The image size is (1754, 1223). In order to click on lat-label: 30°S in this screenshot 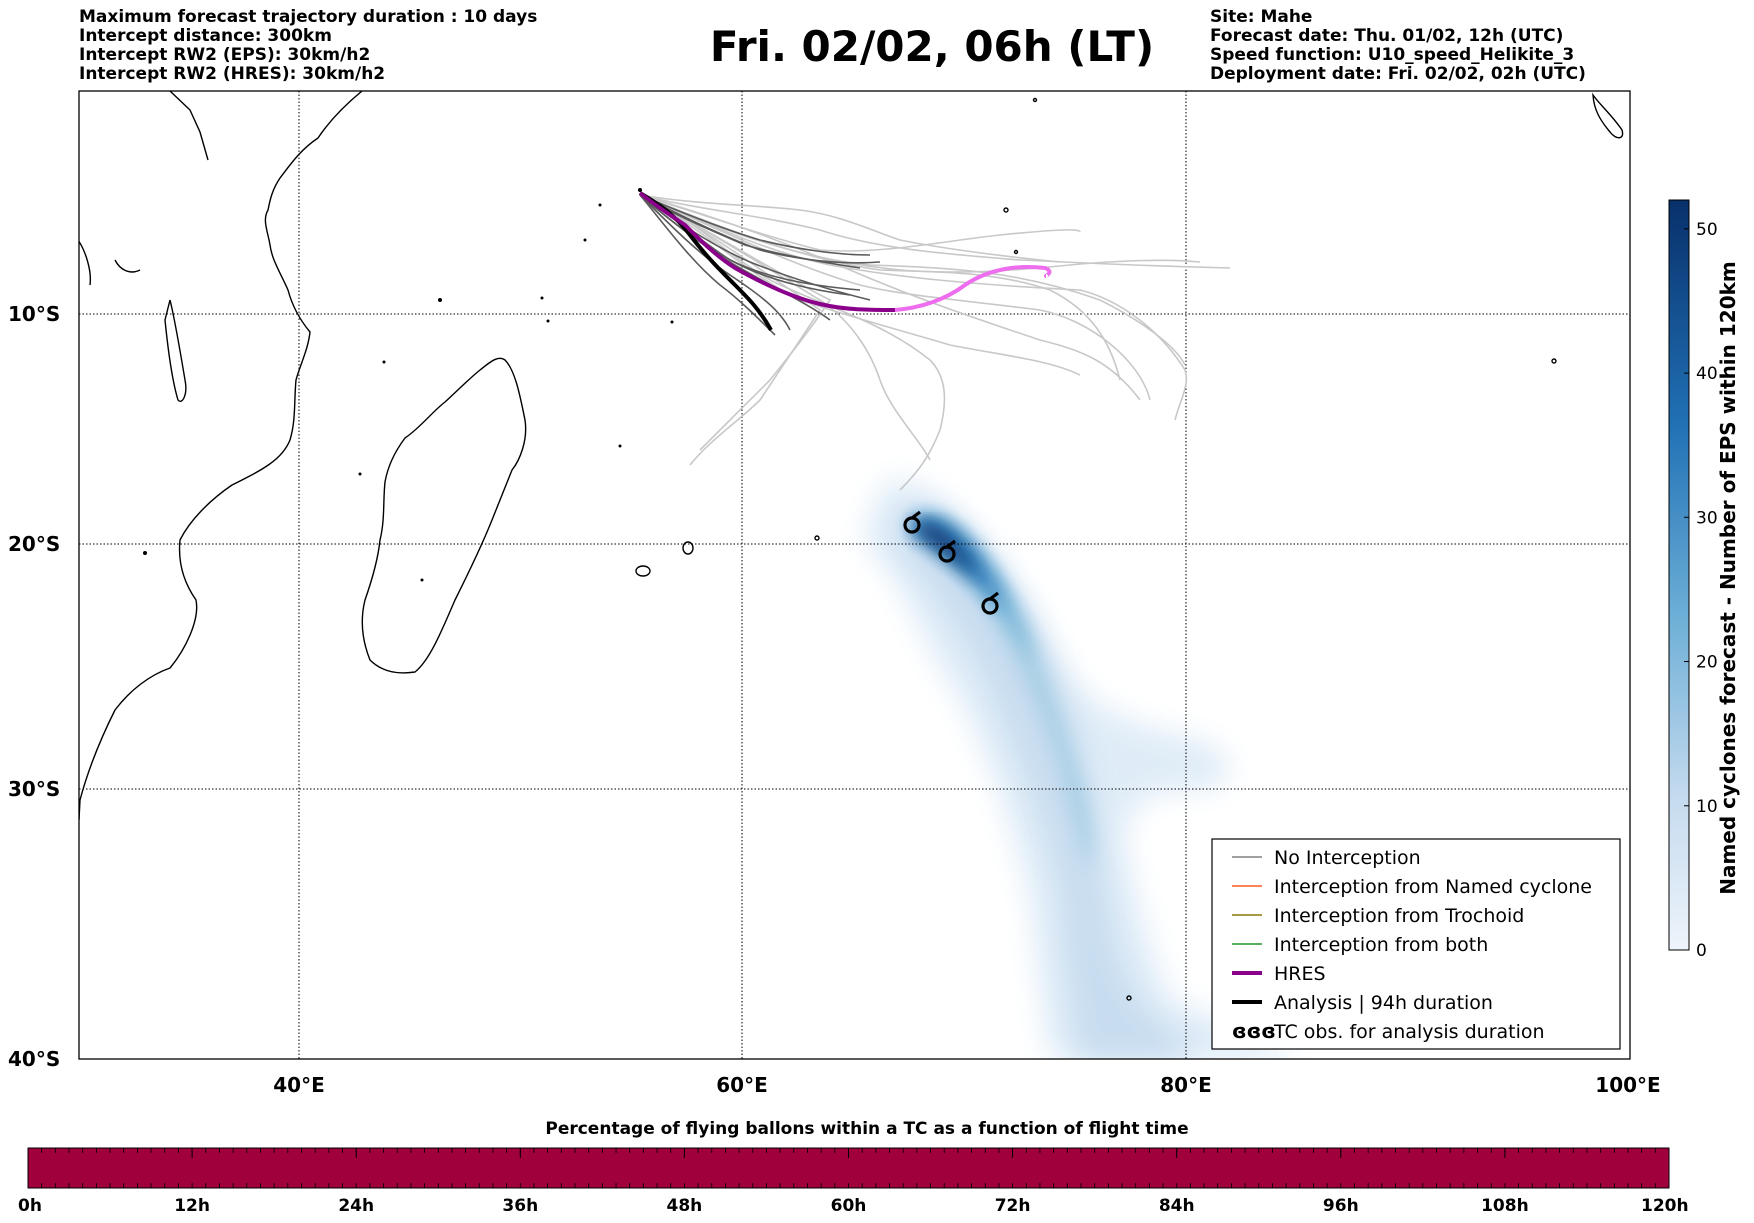, I will do `click(34, 789)`.